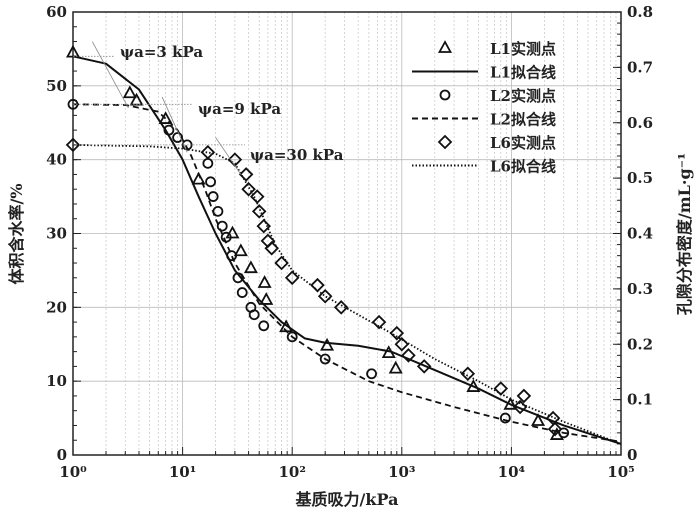 Image resolution: width=700 pixels, height=515 pixels. What do you see at coordinates (56, 12) in the screenshot?
I see `y-tick-label: 60` at bounding box center [56, 12].